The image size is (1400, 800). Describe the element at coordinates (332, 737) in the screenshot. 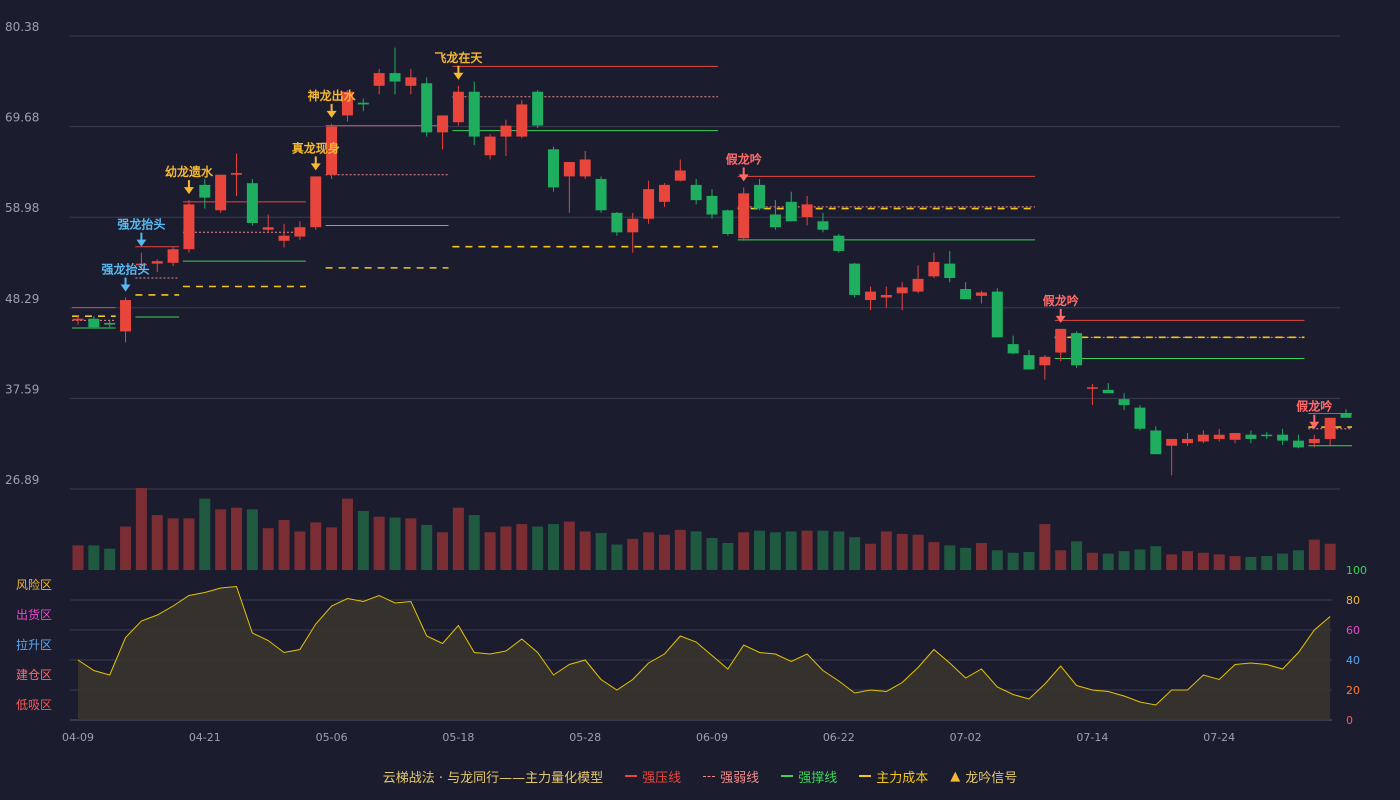

I see `x-tick-label: 05-06` at that location.